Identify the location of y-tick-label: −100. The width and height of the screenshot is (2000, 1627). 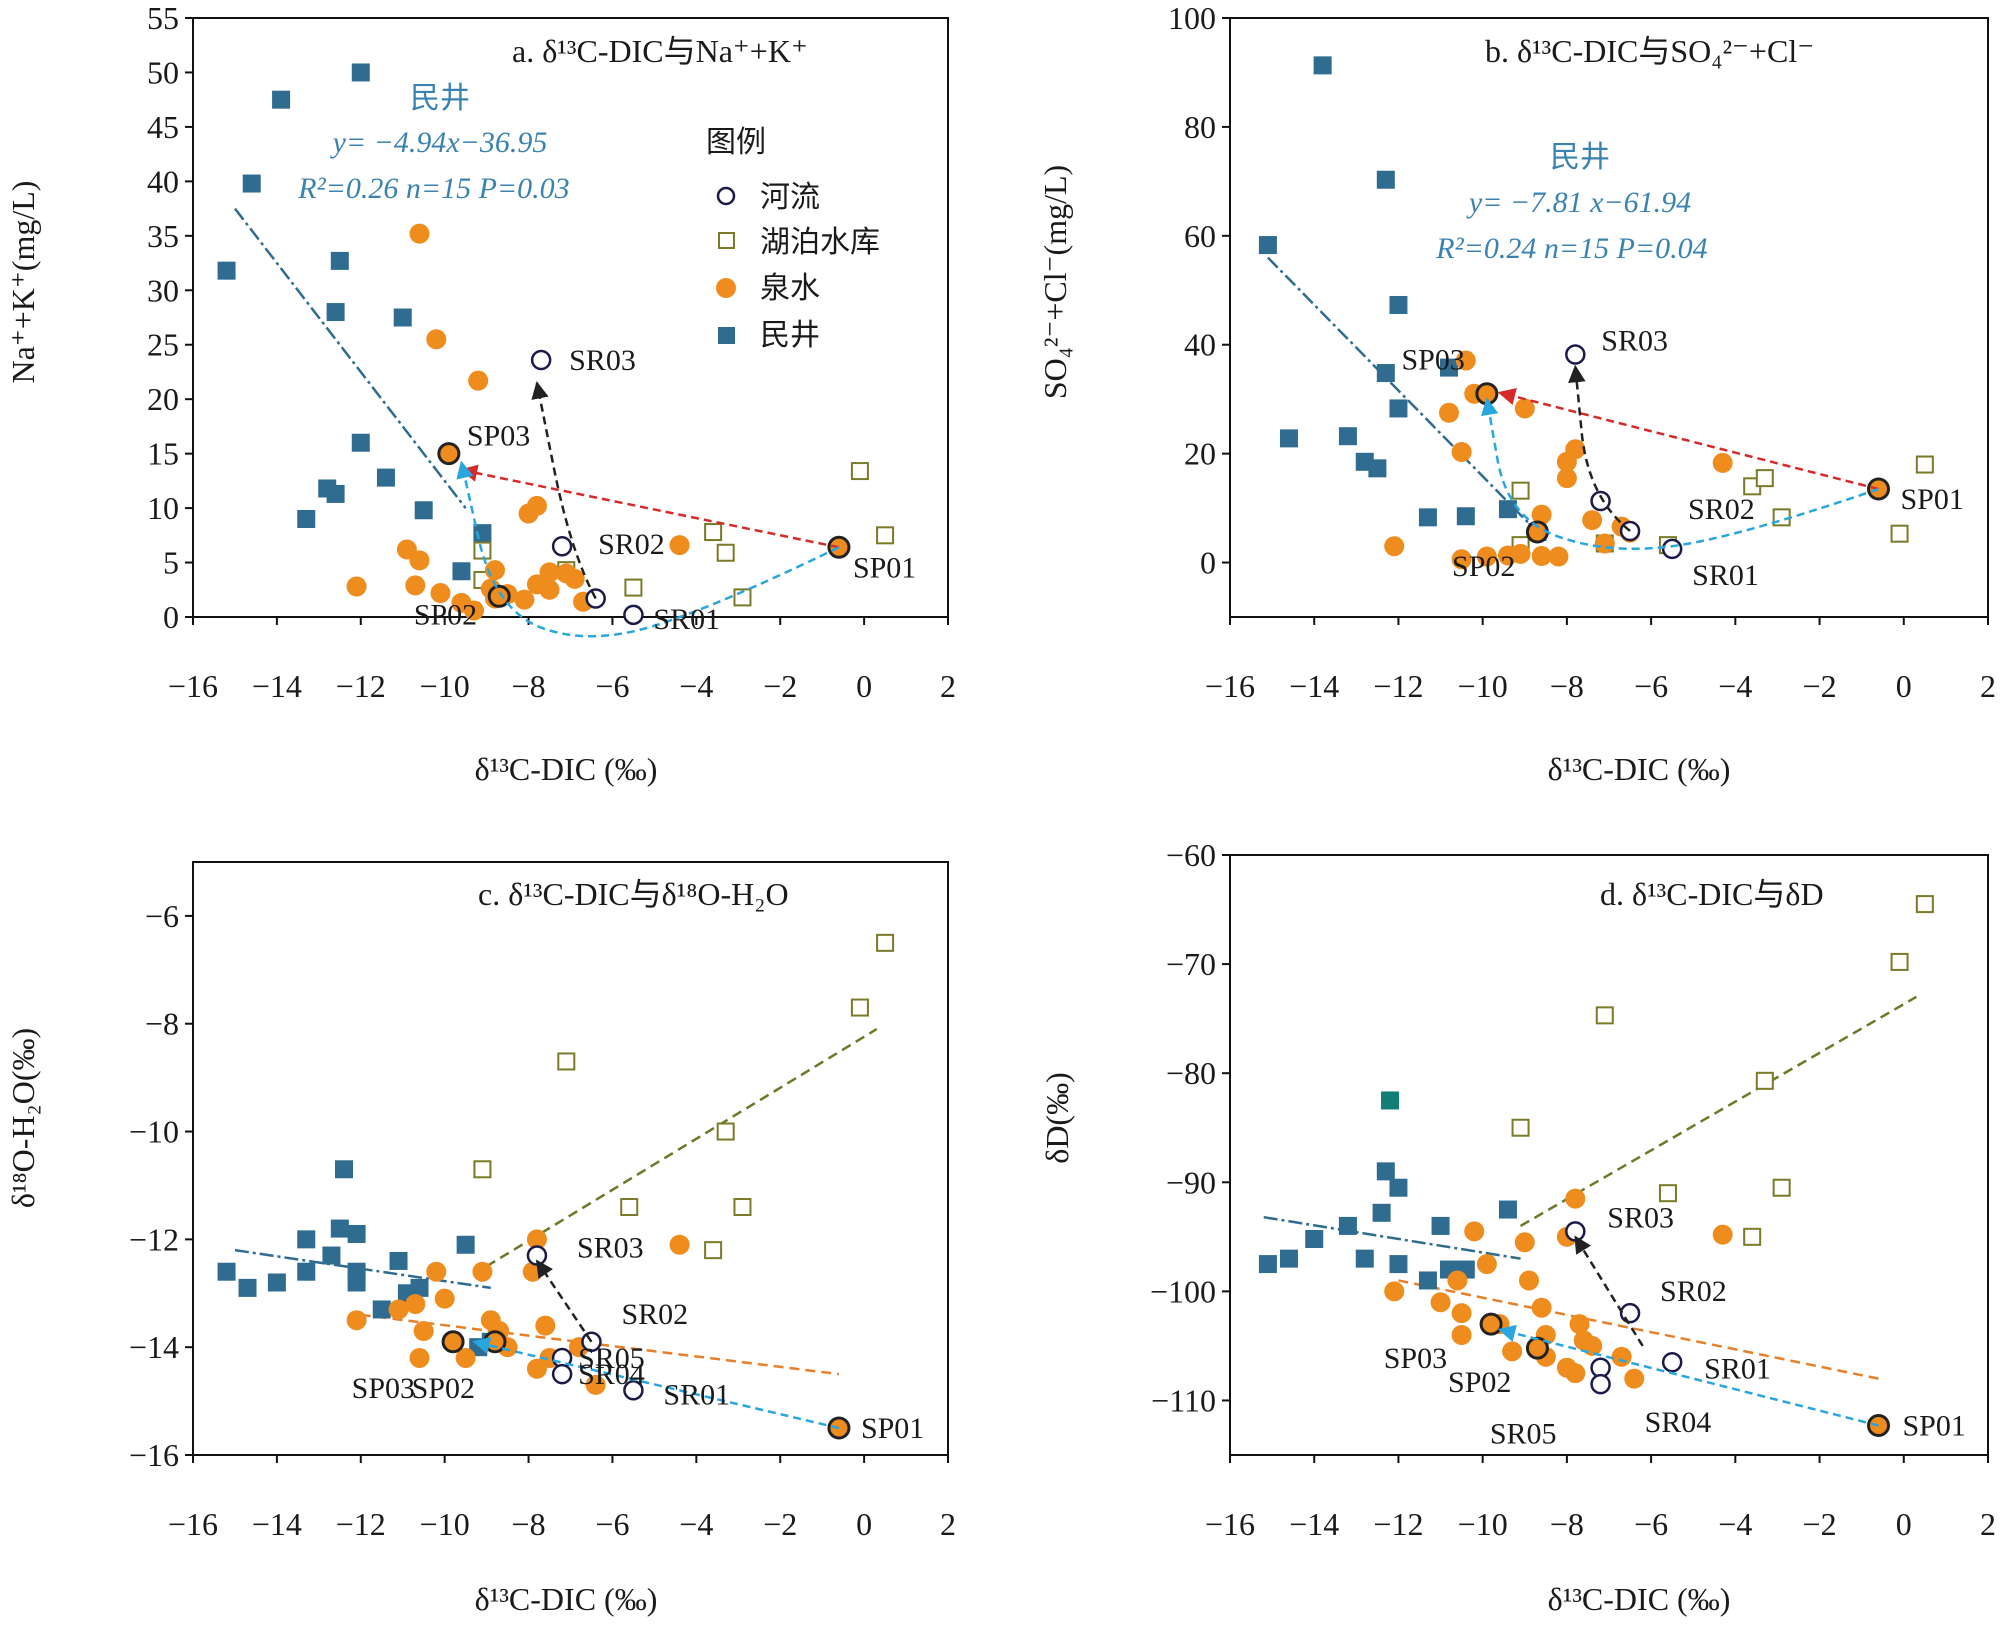
(1183, 1291).